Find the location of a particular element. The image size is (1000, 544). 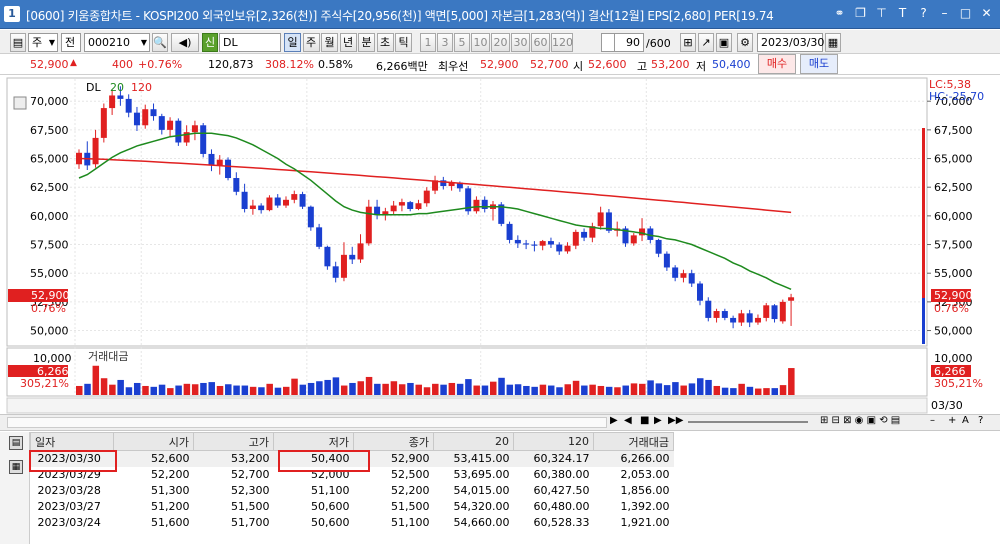

table-cell: 52,600 is located at coordinates (153, 458).